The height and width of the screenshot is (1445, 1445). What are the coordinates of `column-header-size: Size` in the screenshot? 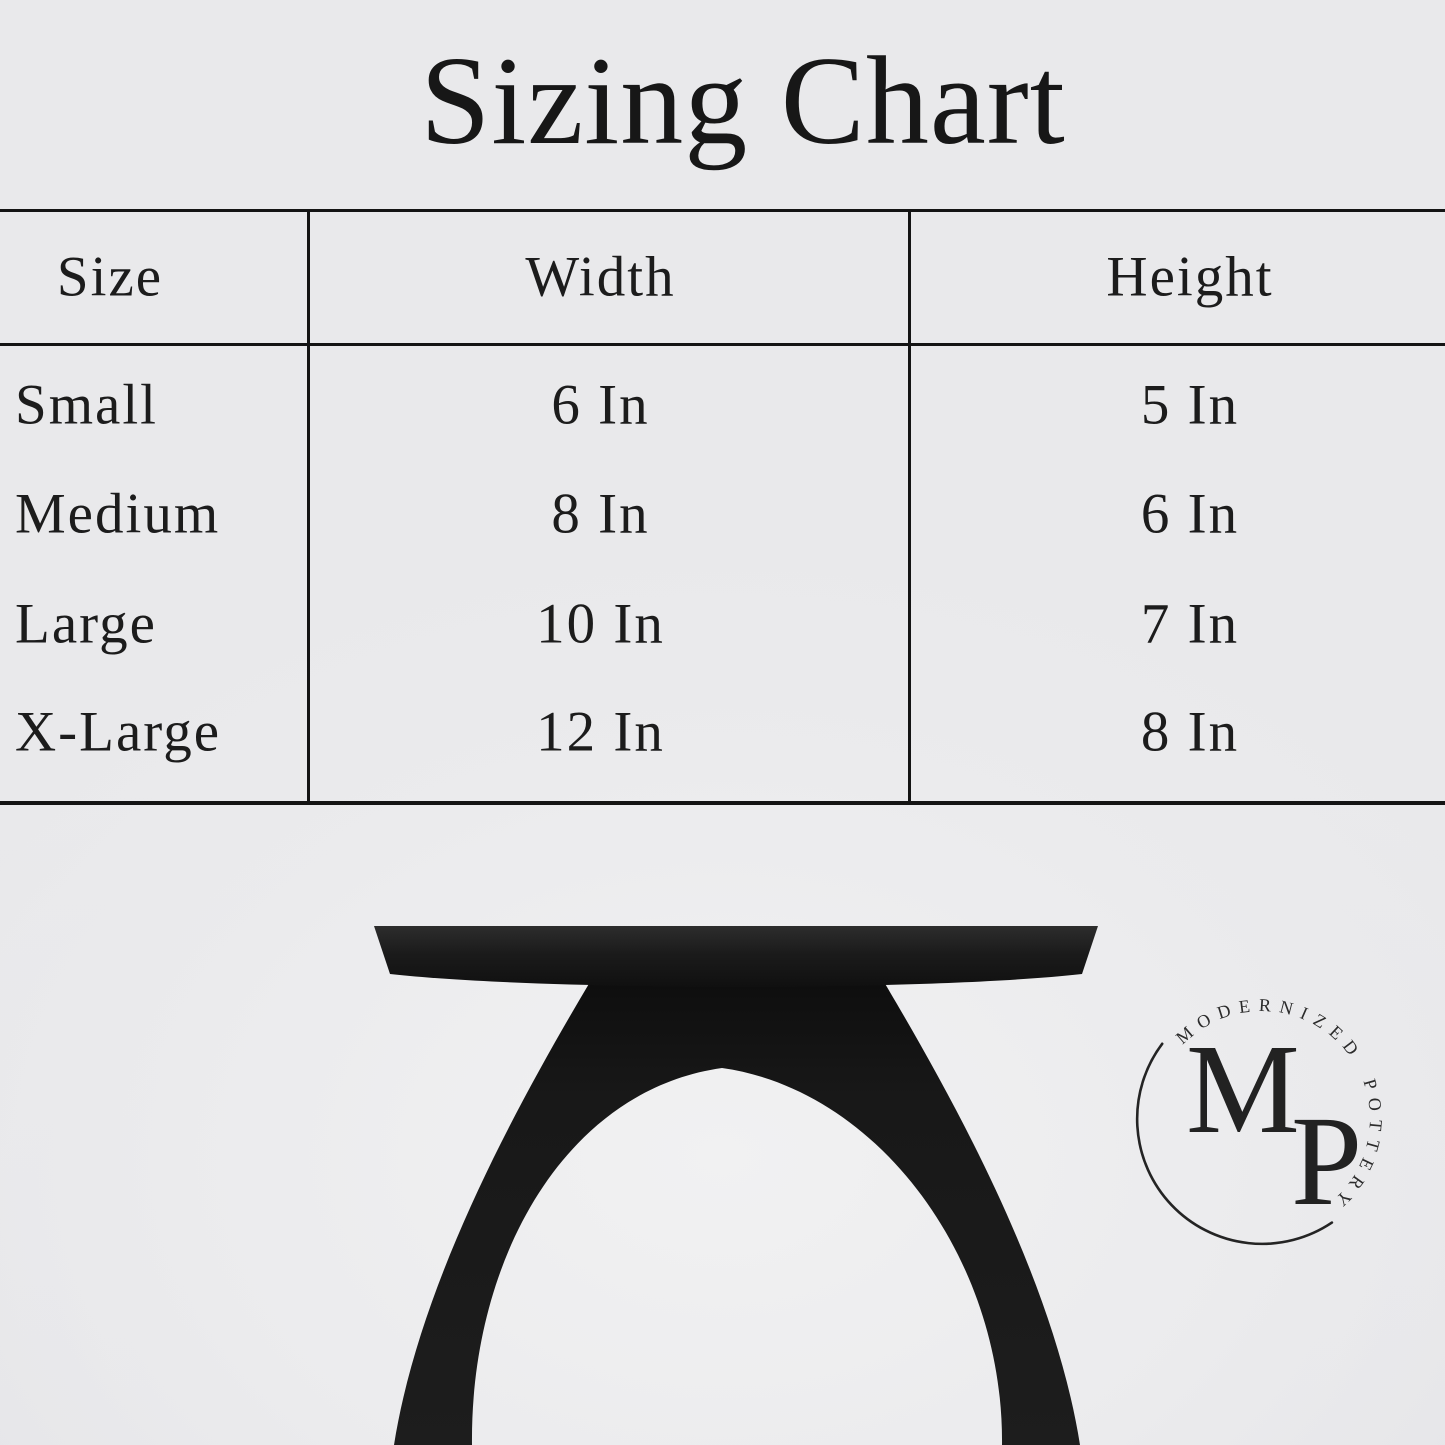 It's located at (110, 277).